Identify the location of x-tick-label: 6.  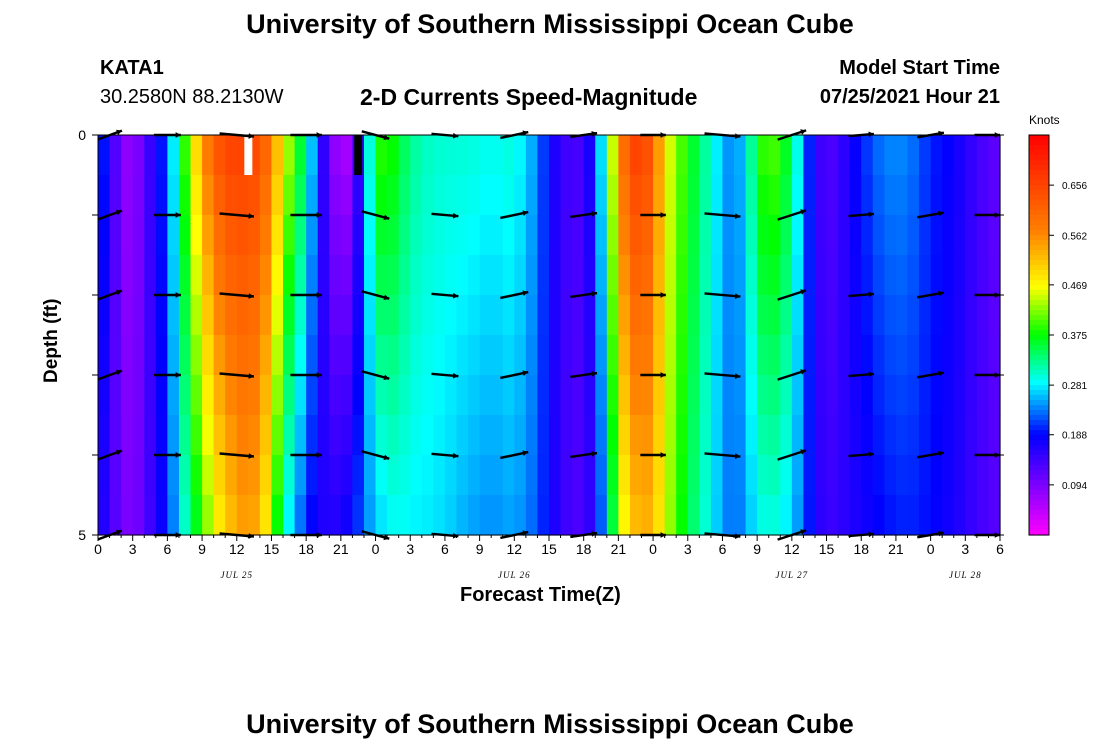
(167, 549).